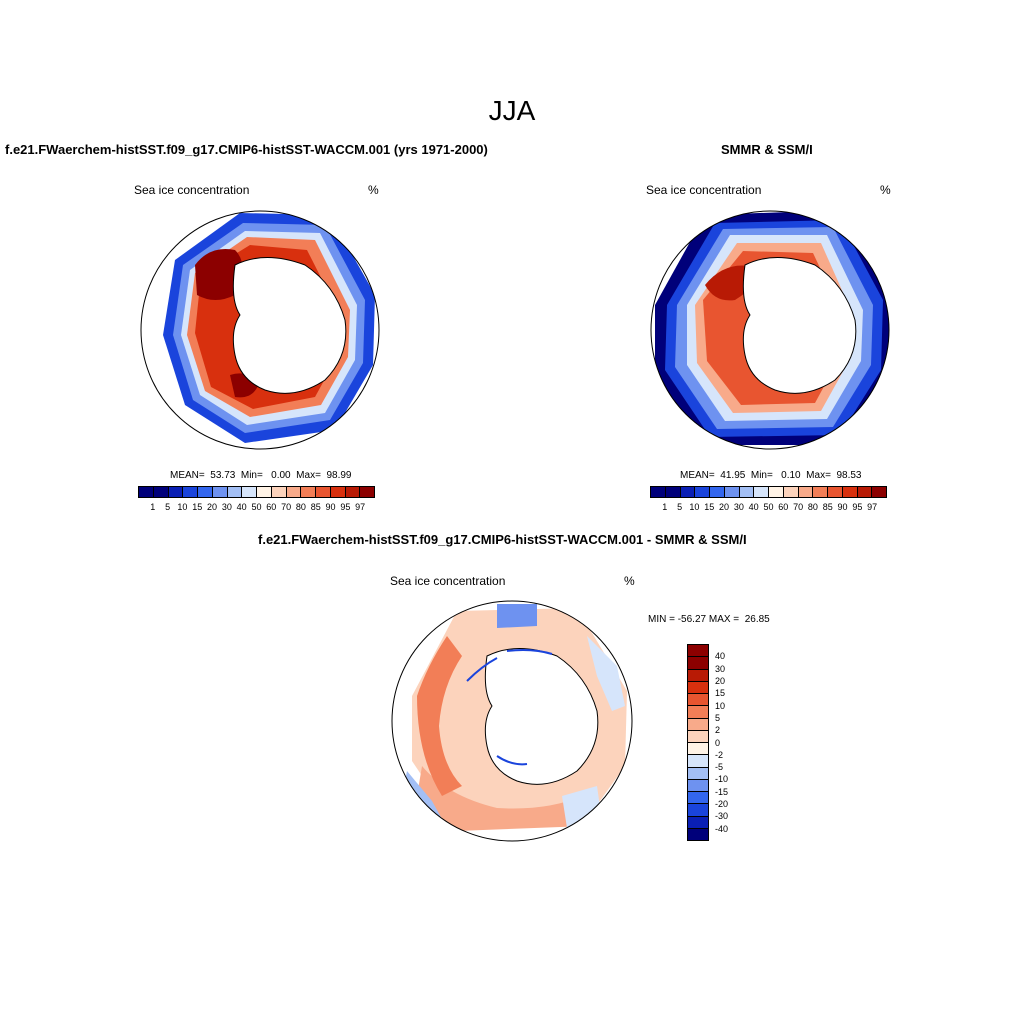 The image size is (1024, 1024). I want to click on obs-colorbar-tick-label: 30, so click(738, 507).